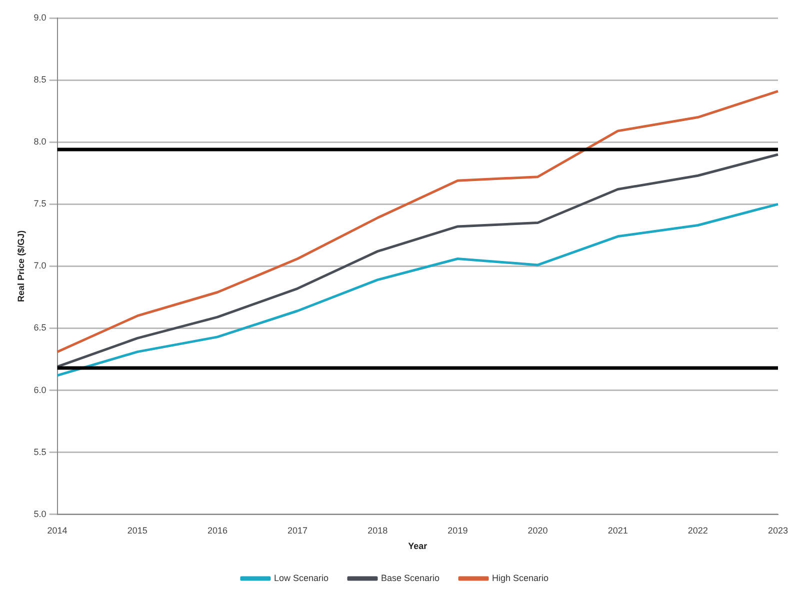 The height and width of the screenshot is (607, 806). Describe the element at coordinates (40, 389) in the screenshot. I see `y-tick-label: 6.0` at that location.